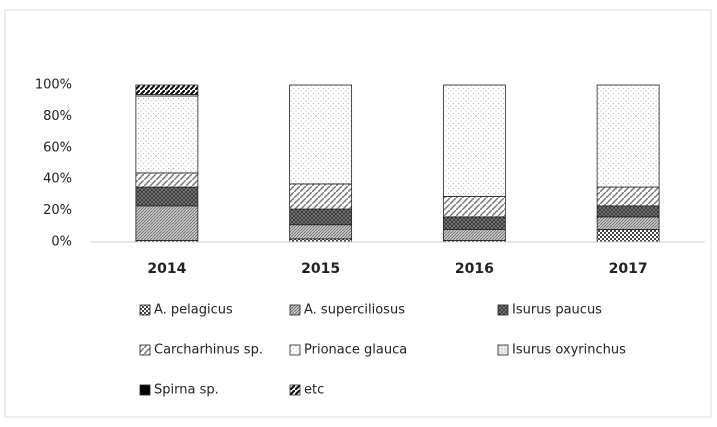 The height and width of the screenshot is (427, 717). What do you see at coordinates (193, 310) in the screenshot?
I see `legend-label: A. pelagicus` at bounding box center [193, 310].